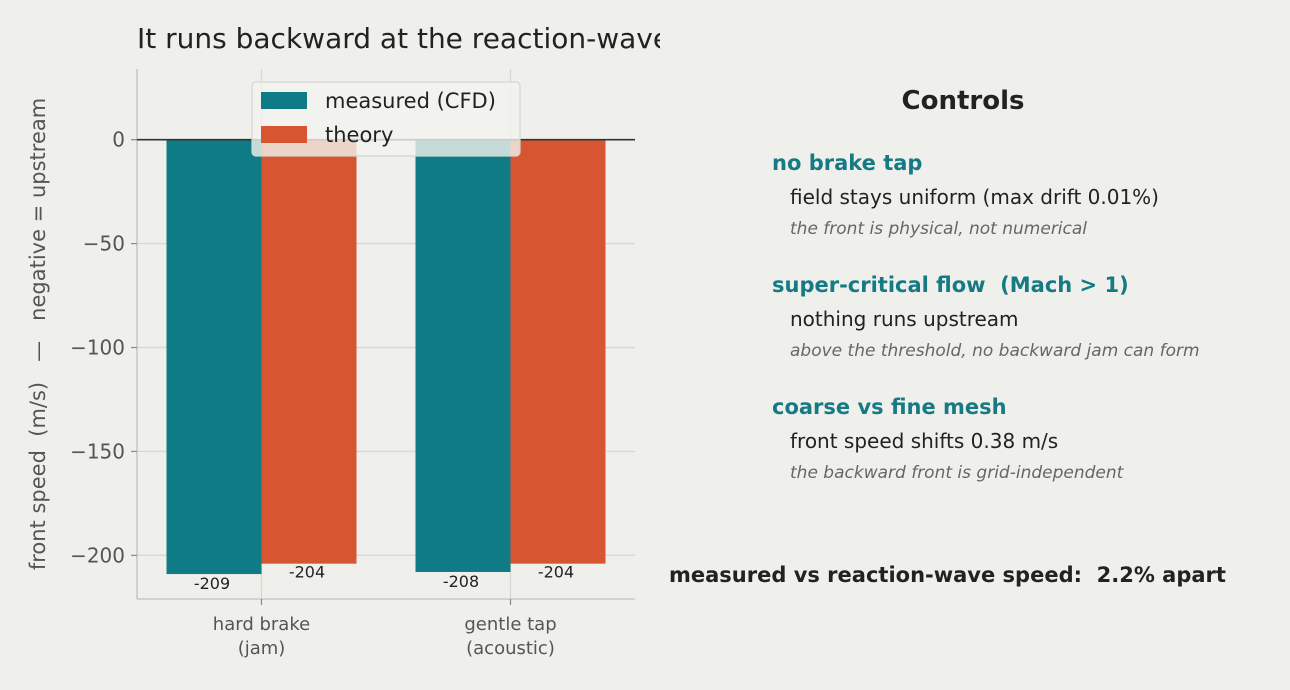  What do you see at coordinates (510, 648) in the screenshot?
I see `x-tick-label-line: (acoustic)` at bounding box center [510, 648].